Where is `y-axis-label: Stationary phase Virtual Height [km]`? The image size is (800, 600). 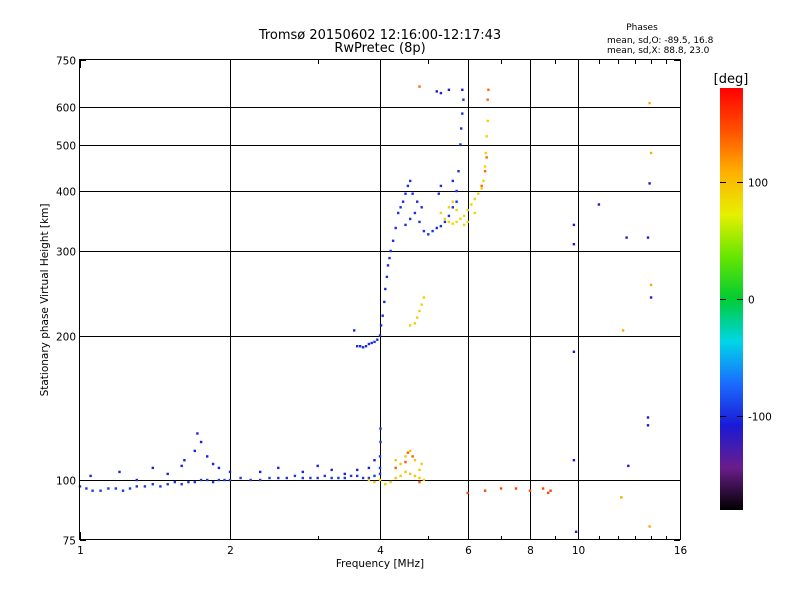
y-axis-label: Stationary phase Virtual Height [km] is located at coordinates (45, 300).